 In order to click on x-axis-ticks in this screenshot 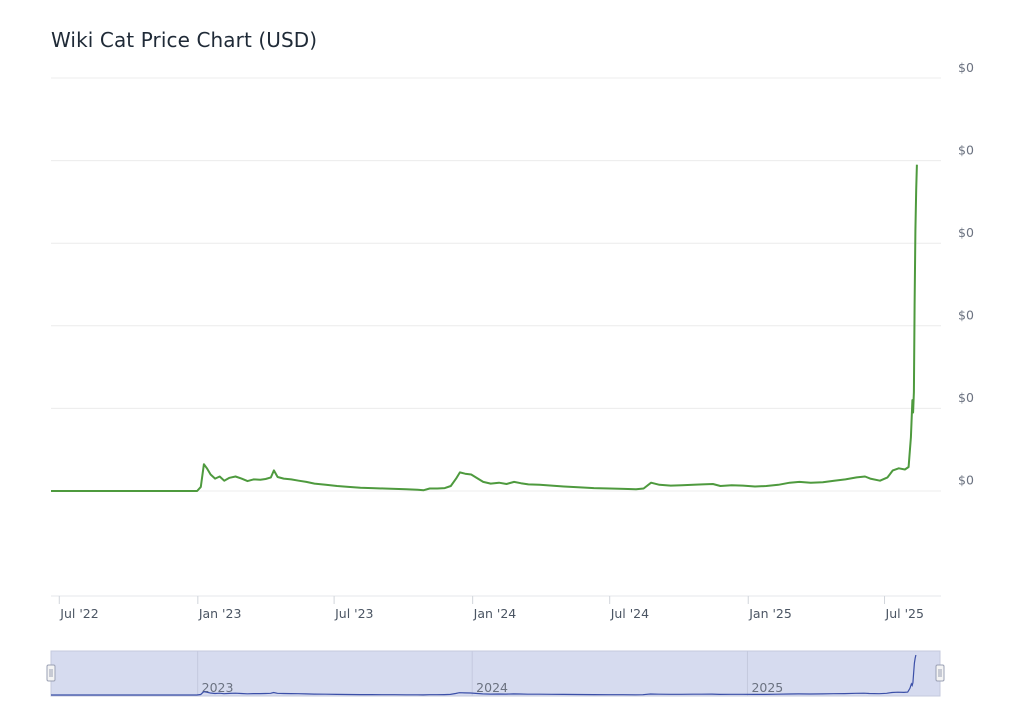, I will do `click(472, 600)`.